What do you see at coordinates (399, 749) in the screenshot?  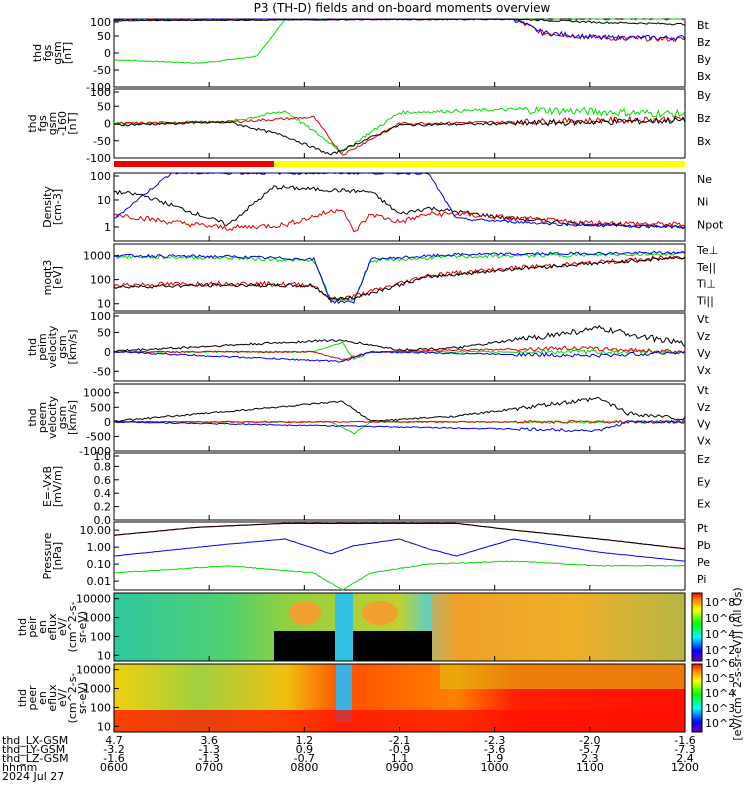 I see `footer-col-3-row-1: -0.9` at bounding box center [399, 749].